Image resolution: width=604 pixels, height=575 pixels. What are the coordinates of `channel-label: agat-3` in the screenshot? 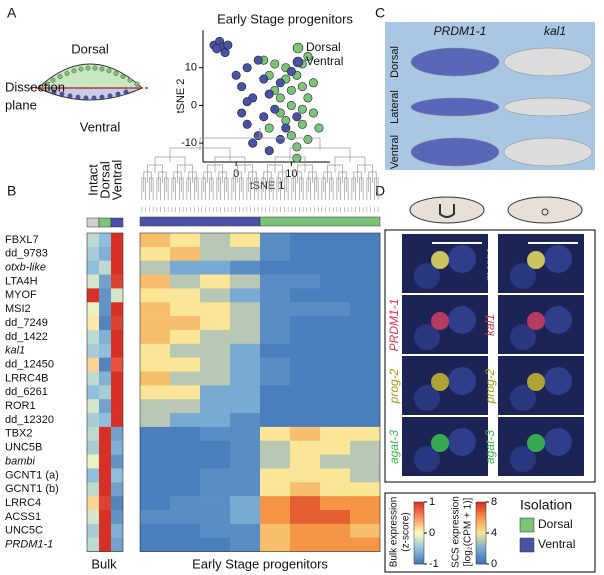 It's located at (394, 447).